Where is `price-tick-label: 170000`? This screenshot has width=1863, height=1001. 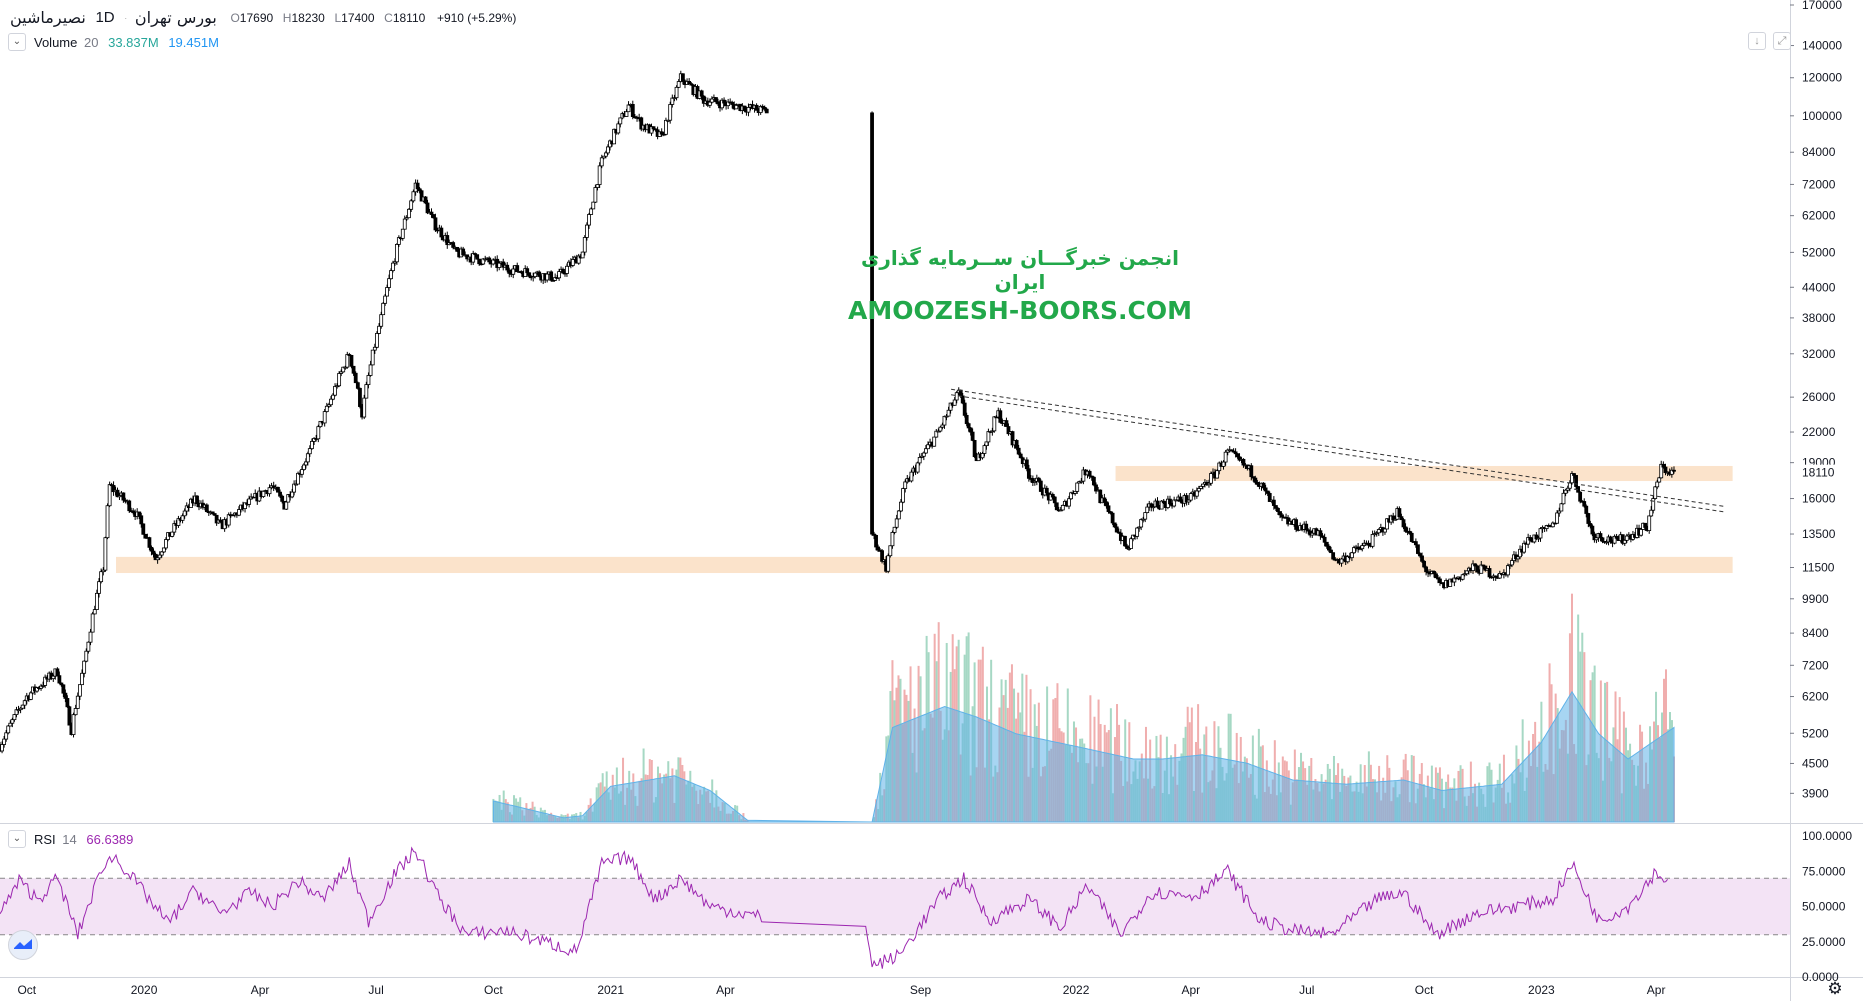
price-tick-label: 170000 is located at coordinates (1822, 6).